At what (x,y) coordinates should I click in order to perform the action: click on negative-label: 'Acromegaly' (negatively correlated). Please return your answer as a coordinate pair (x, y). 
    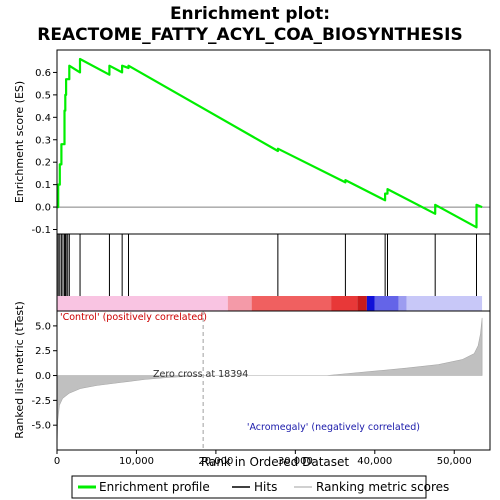
    Looking at the image, I should click on (333, 427).